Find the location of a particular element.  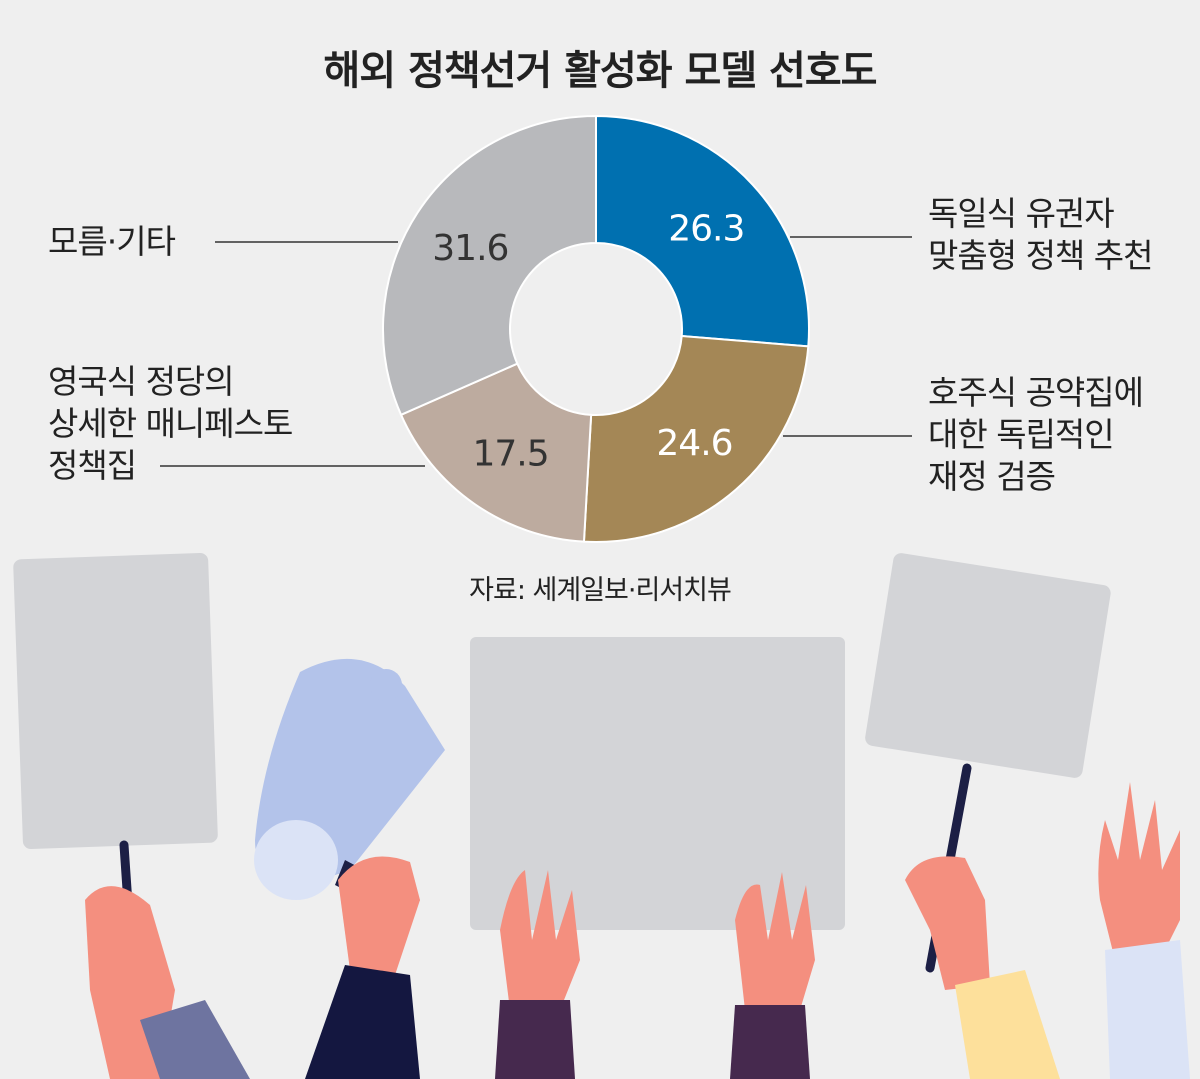

value-label-germany: 26.3 is located at coordinates (706, 228).